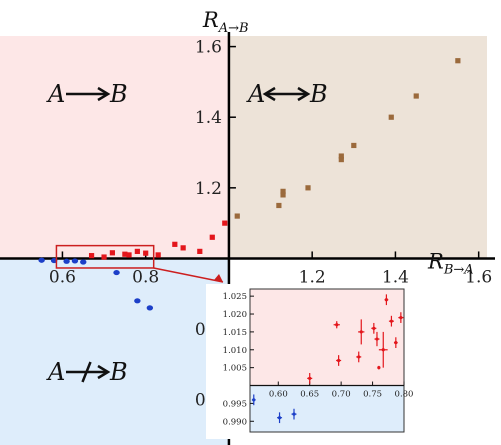  Describe the element at coordinates (309, 395) in the screenshot. I see `inset-x-tick-label: 0.65` at that location.